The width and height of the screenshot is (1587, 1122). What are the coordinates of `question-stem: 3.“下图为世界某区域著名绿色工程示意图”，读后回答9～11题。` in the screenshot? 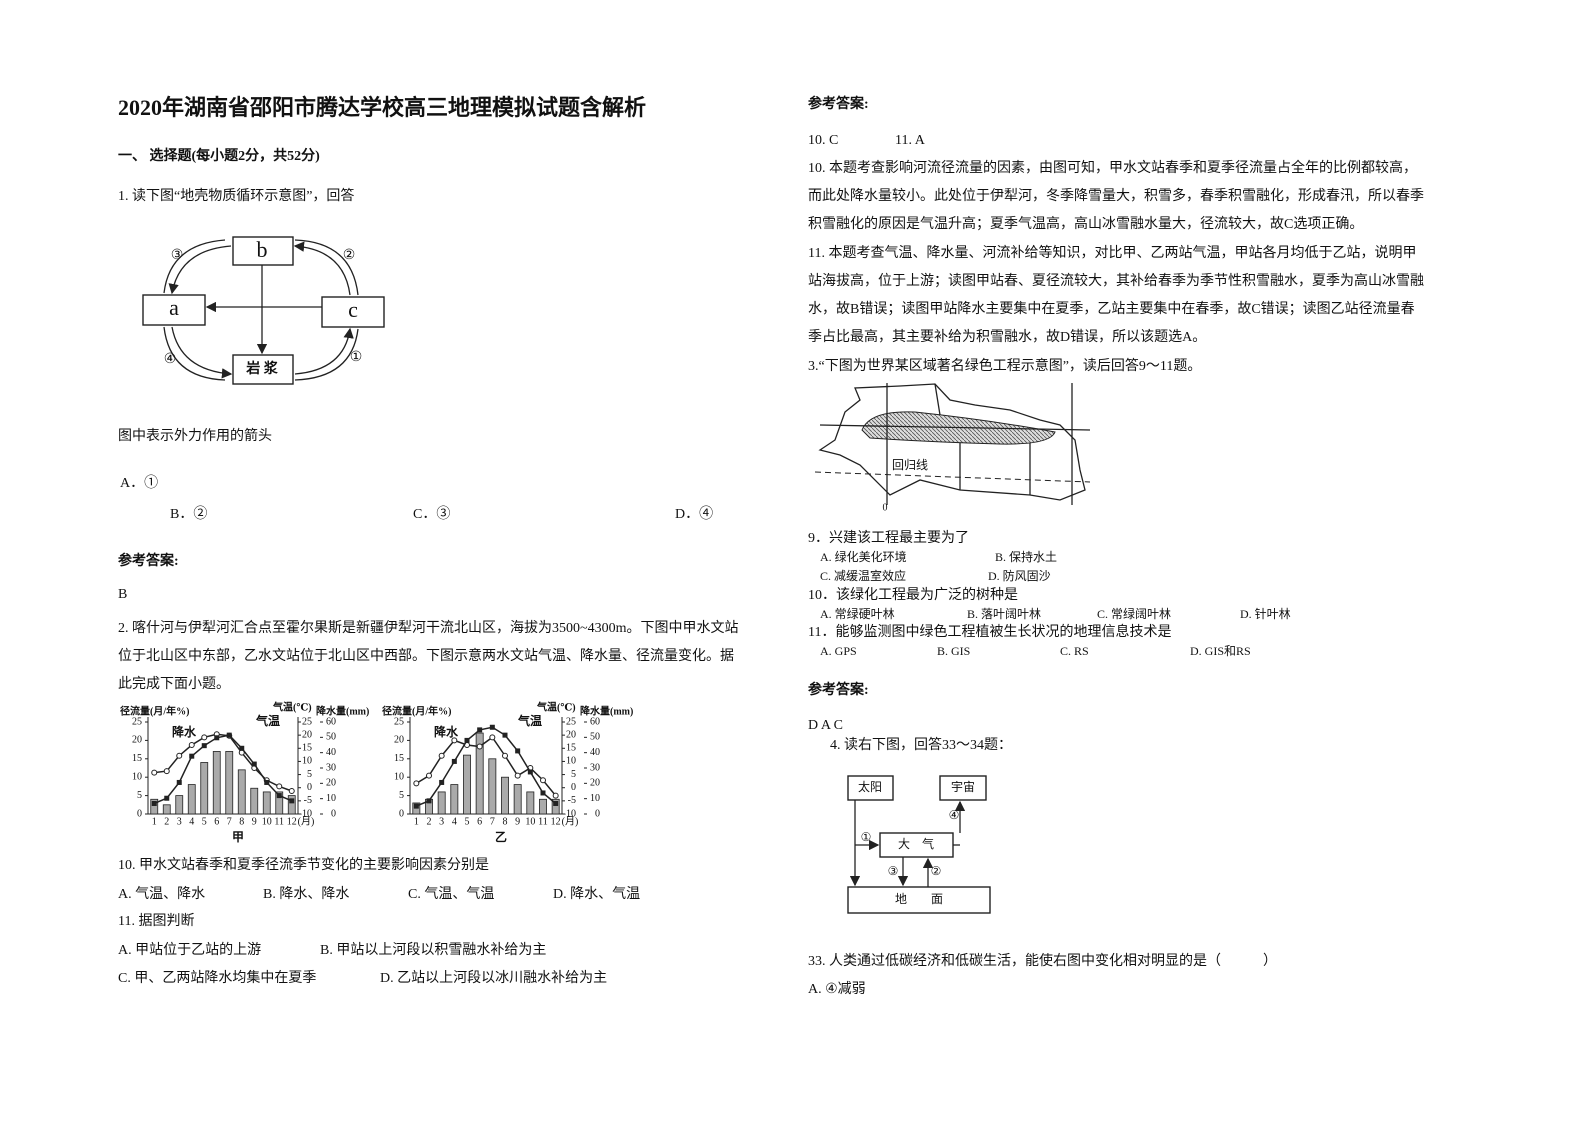 It's located at (1004, 365).